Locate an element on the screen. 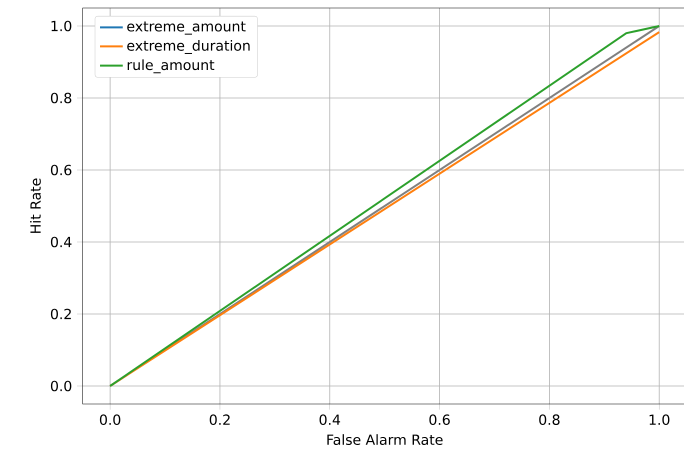 The image size is (684, 464). y-tick-label: 1.0 is located at coordinates (62, 26).